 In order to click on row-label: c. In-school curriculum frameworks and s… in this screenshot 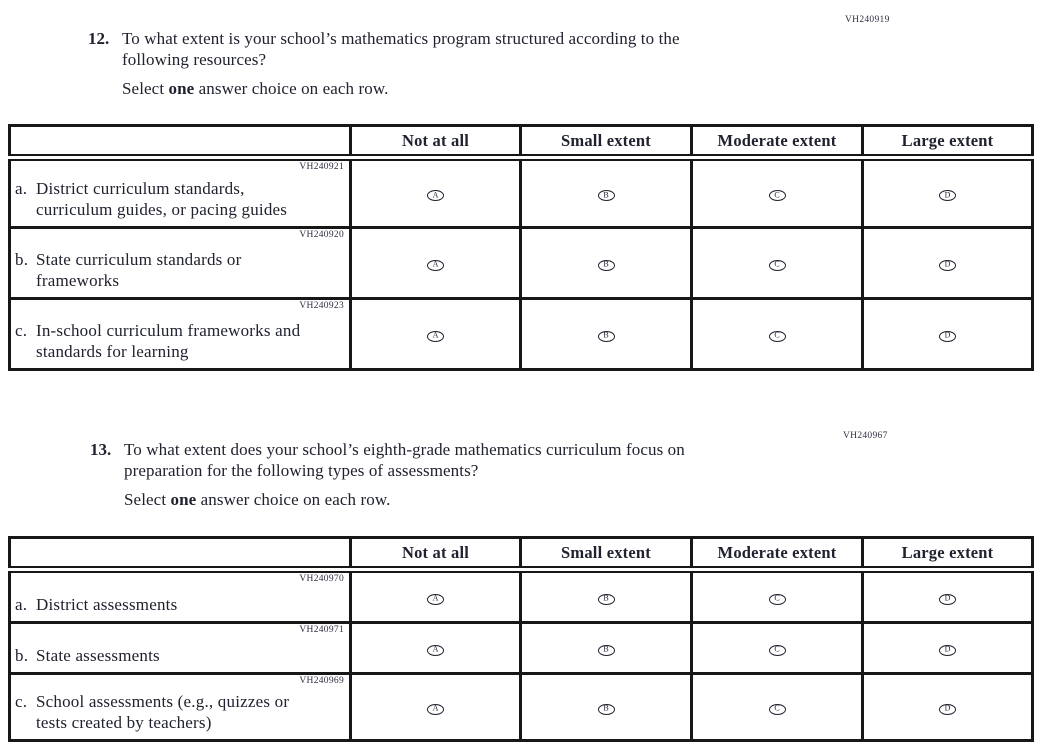, I will do `click(179, 341)`.